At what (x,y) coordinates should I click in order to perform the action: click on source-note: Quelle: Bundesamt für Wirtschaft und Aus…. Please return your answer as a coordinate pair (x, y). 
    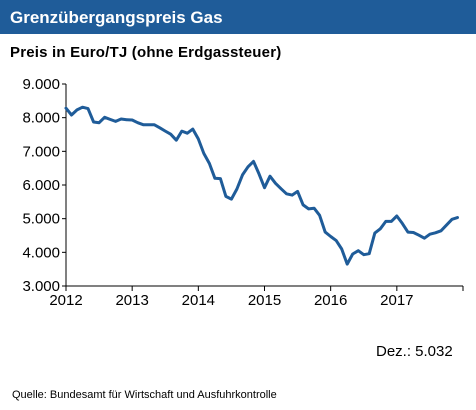
    Looking at the image, I should click on (144, 395).